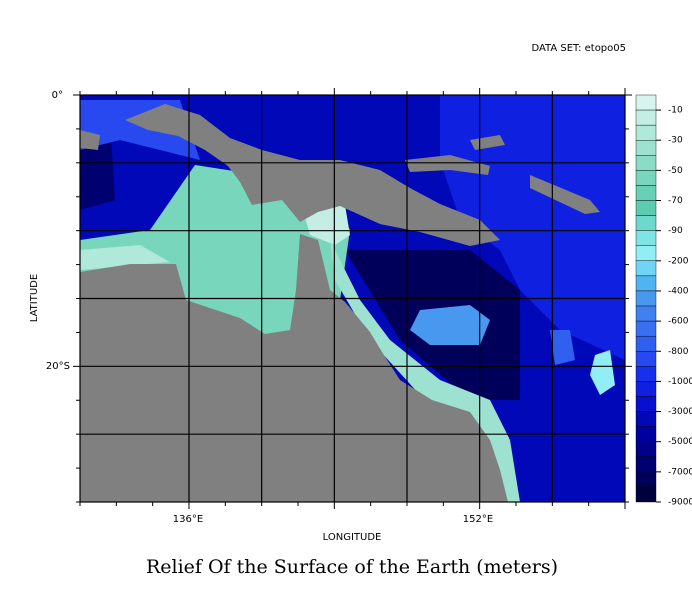  Describe the element at coordinates (680, 442) in the screenshot. I see `colorbar-label: -5000` at that location.